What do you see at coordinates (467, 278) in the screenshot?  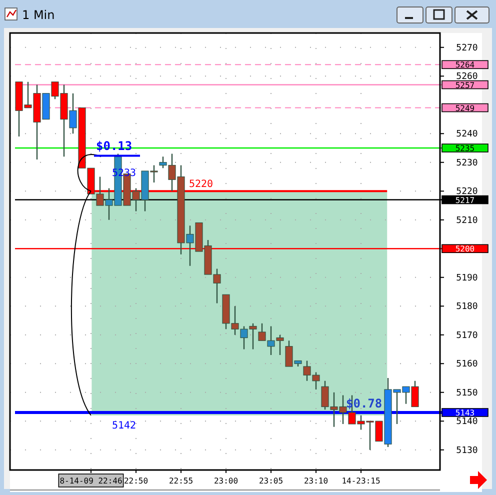 I see `y-tick-label: 5190` at bounding box center [467, 278].